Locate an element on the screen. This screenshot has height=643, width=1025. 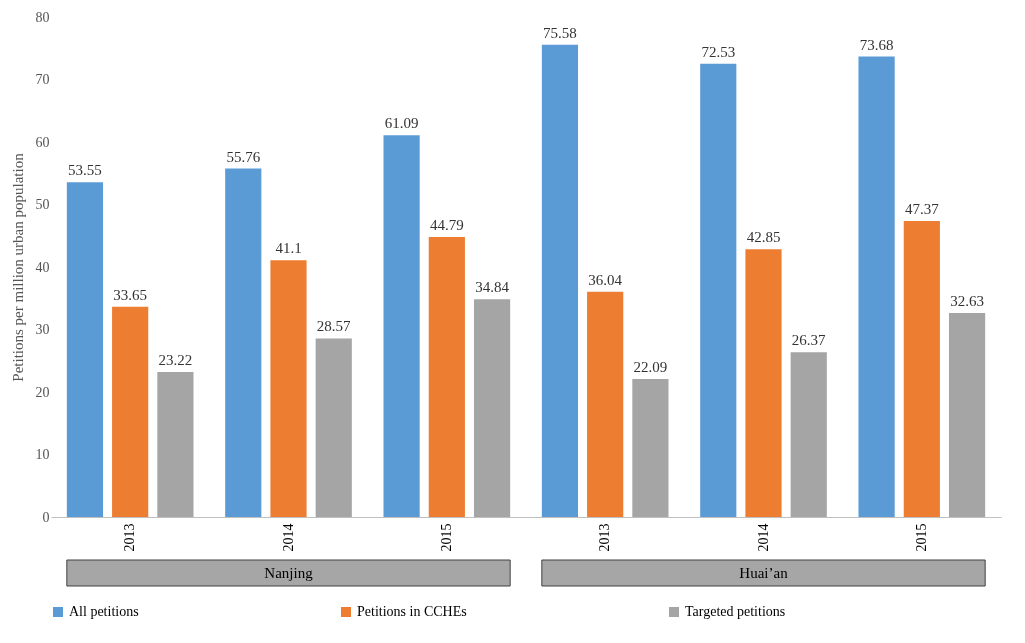
y-axis-title: Petitions per million urban population is located at coordinates (17, 267).